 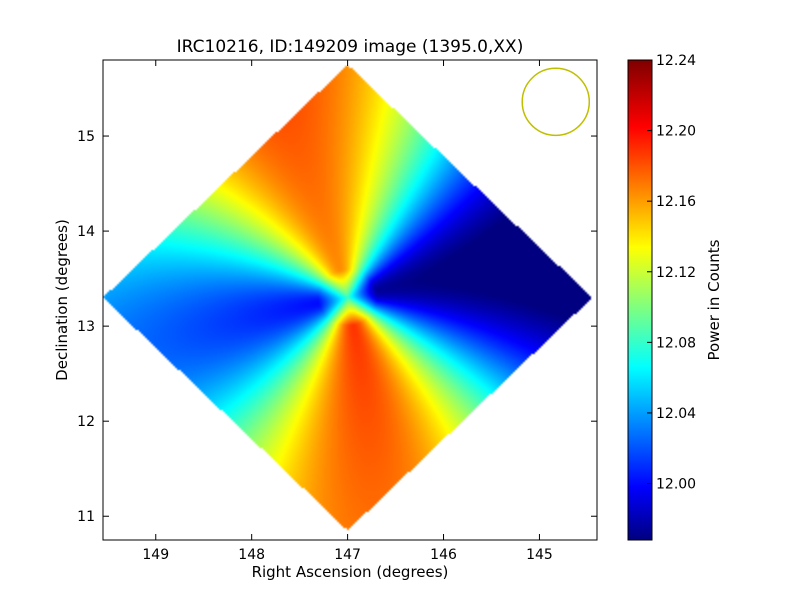 I want to click on colorbar-tick-label: 12.04, so click(x=676, y=414).